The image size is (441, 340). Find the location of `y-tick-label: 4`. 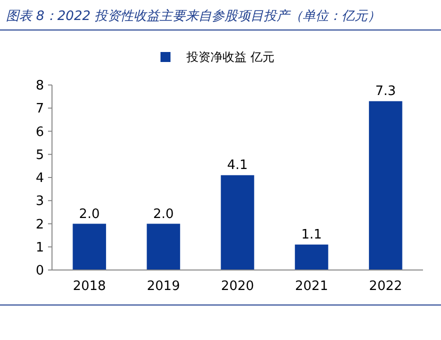

y-tick-label: 4 is located at coordinates (40, 178).